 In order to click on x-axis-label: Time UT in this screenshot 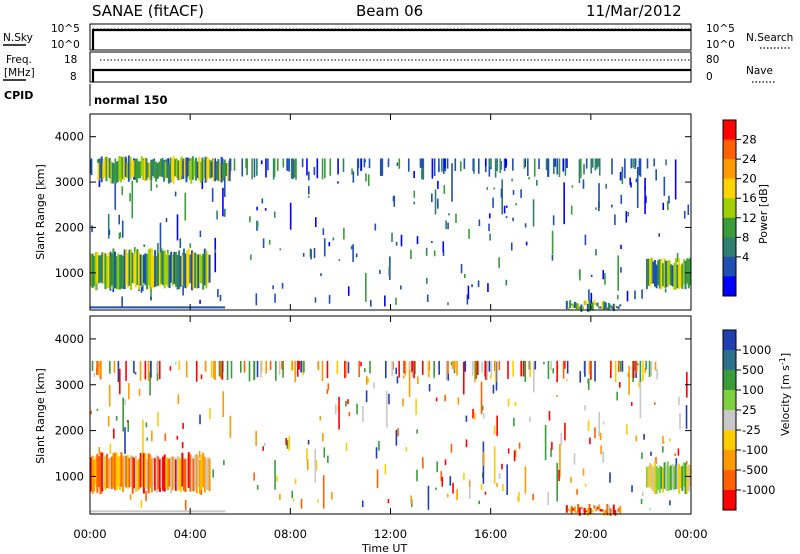, I will do `click(384, 548)`.